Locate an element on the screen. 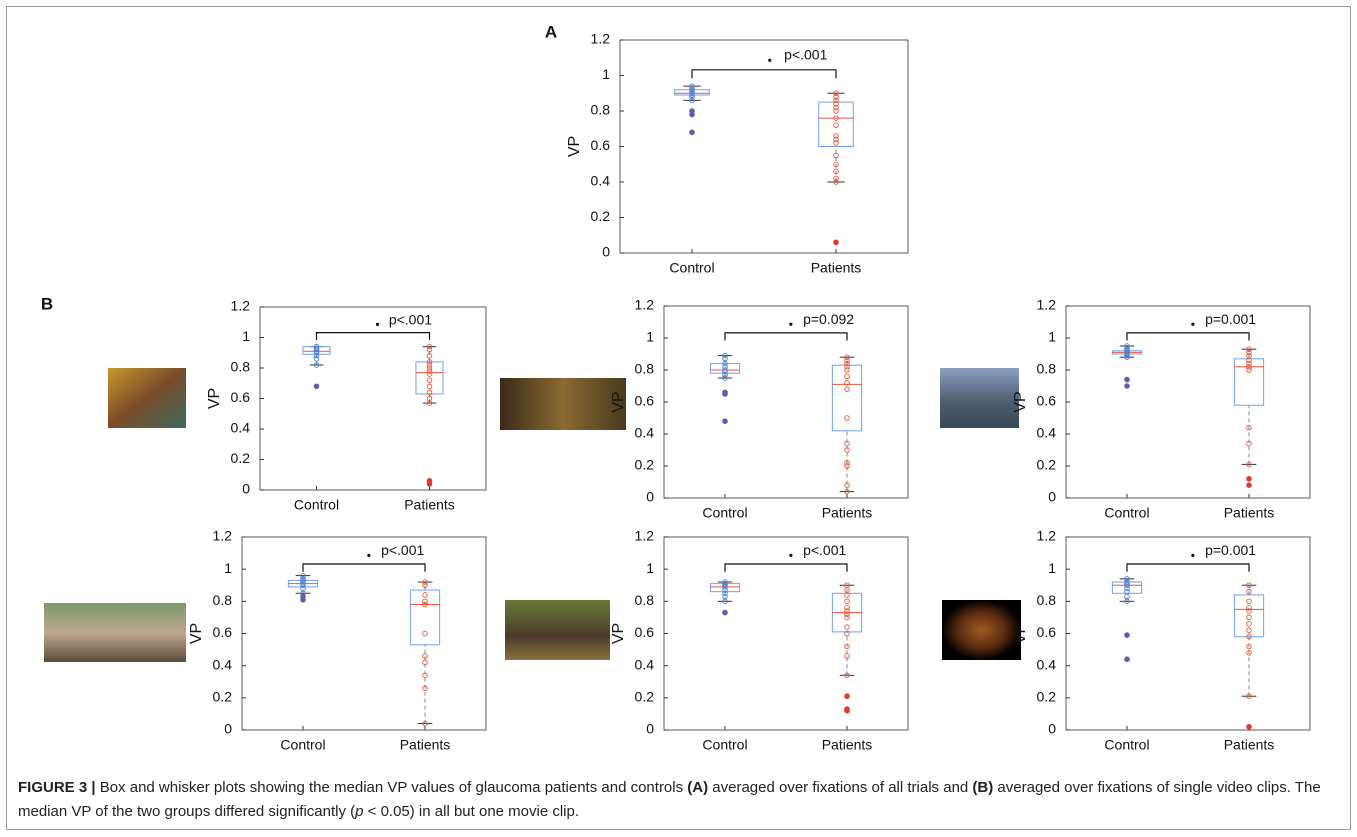 This screenshot has width=1357, height=837. caption-text: FIGURE 3 | is located at coordinates (57, 787).